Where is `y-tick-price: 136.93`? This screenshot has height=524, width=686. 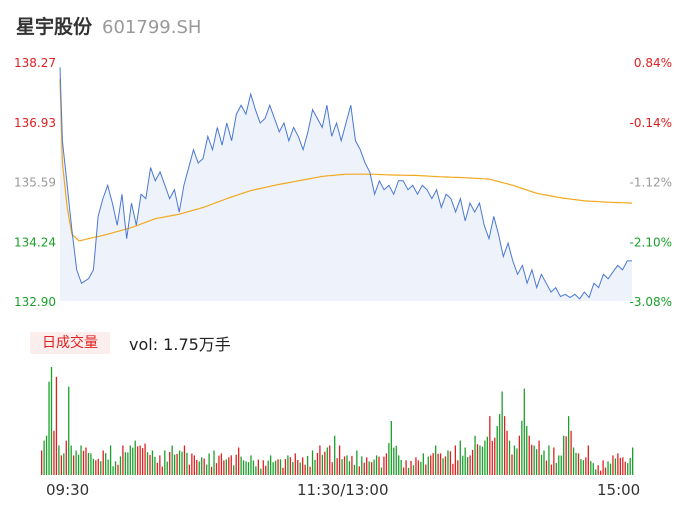
y-tick-price: 136.93 is located at coordinates (35, 123).